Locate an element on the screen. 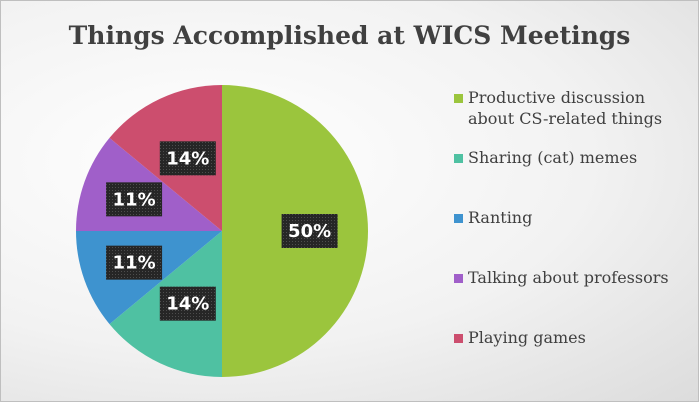 This screenshot has height=402, width=699. legend-label-4: Talking about professors is located at coordinates (568, 277).